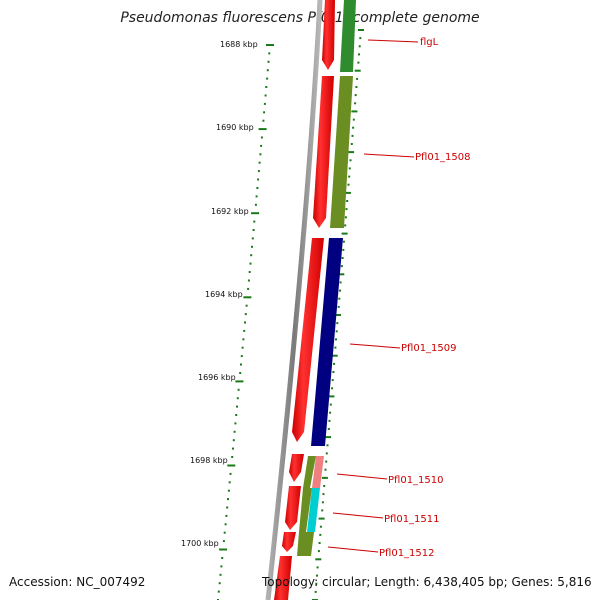 Image resolution: width=600 pixels, height=600 pixels. Describe the element at coordinates (224, 294) in the screenshot. I see `tick-label-1694: 1694 kbp` at that location.